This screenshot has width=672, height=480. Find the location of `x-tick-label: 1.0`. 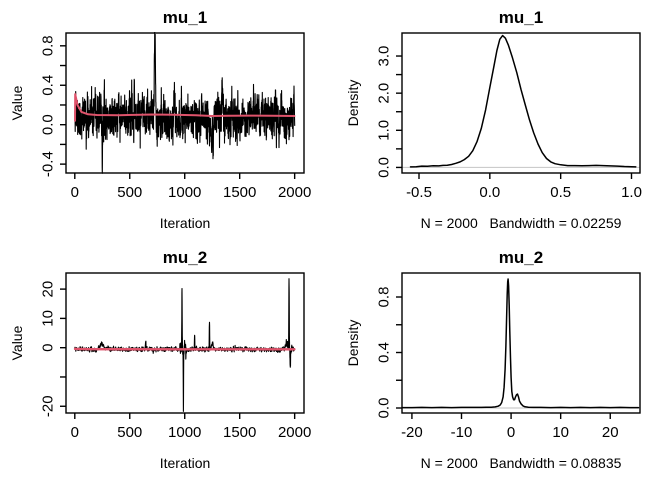

x-tick-label: 1.0 is located at coordinates (631, 192).